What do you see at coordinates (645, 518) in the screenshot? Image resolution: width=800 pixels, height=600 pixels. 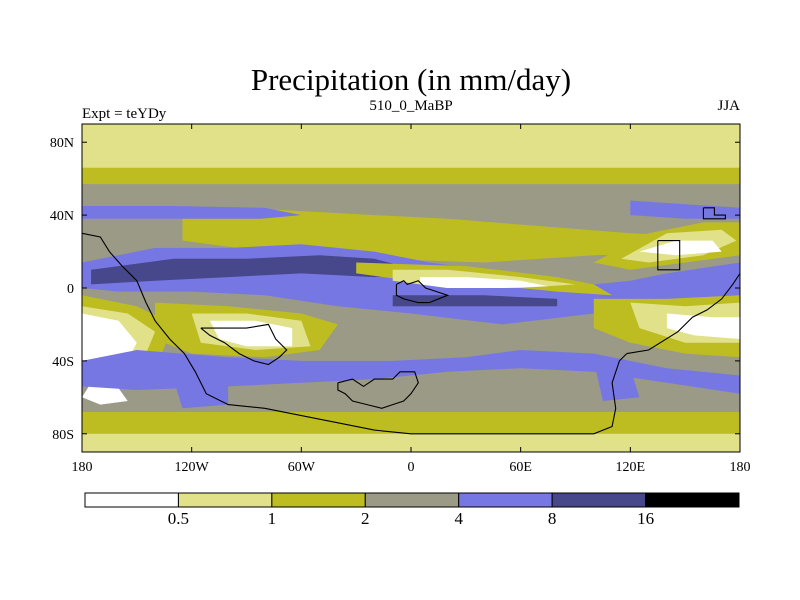 I see `colorbar-label: 16` at bounding box center [645, 518].